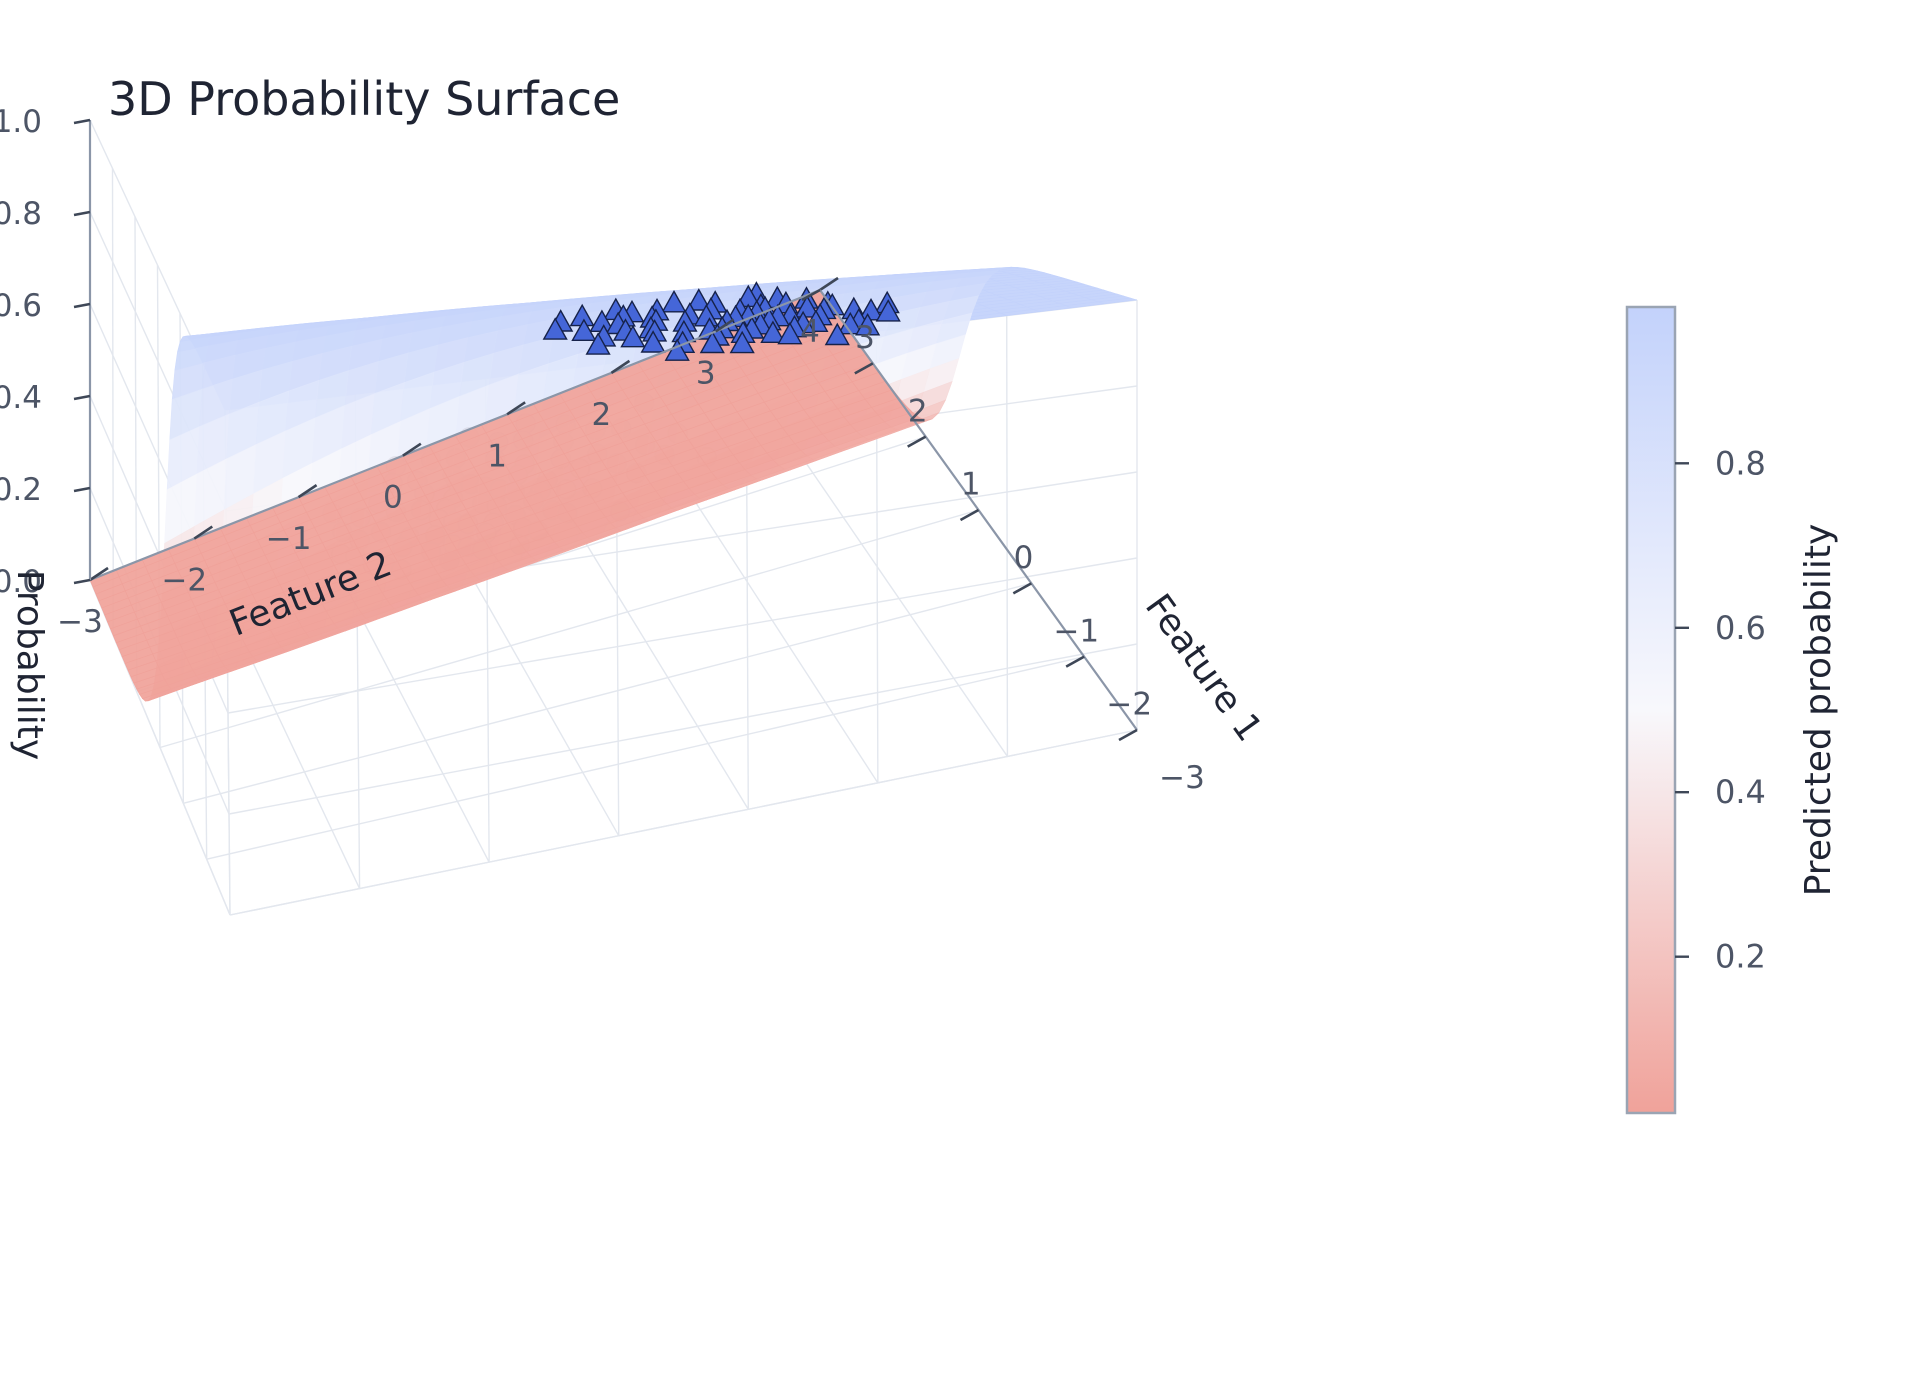  I want to click on feature1-tick-label: 2, so click(918, 411).